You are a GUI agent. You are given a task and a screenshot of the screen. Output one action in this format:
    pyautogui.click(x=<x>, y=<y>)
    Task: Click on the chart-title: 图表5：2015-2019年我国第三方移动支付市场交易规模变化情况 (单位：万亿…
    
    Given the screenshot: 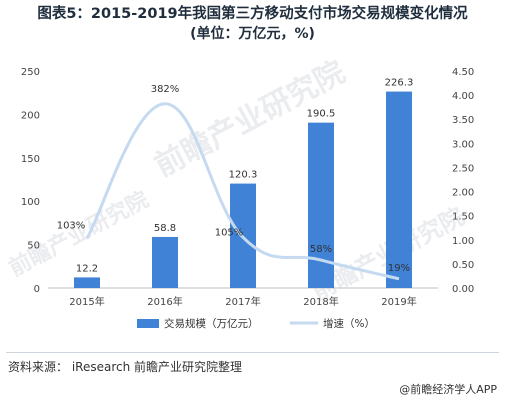 What is the action you would take?
    pyautogui.click(x=252, y=24)
    